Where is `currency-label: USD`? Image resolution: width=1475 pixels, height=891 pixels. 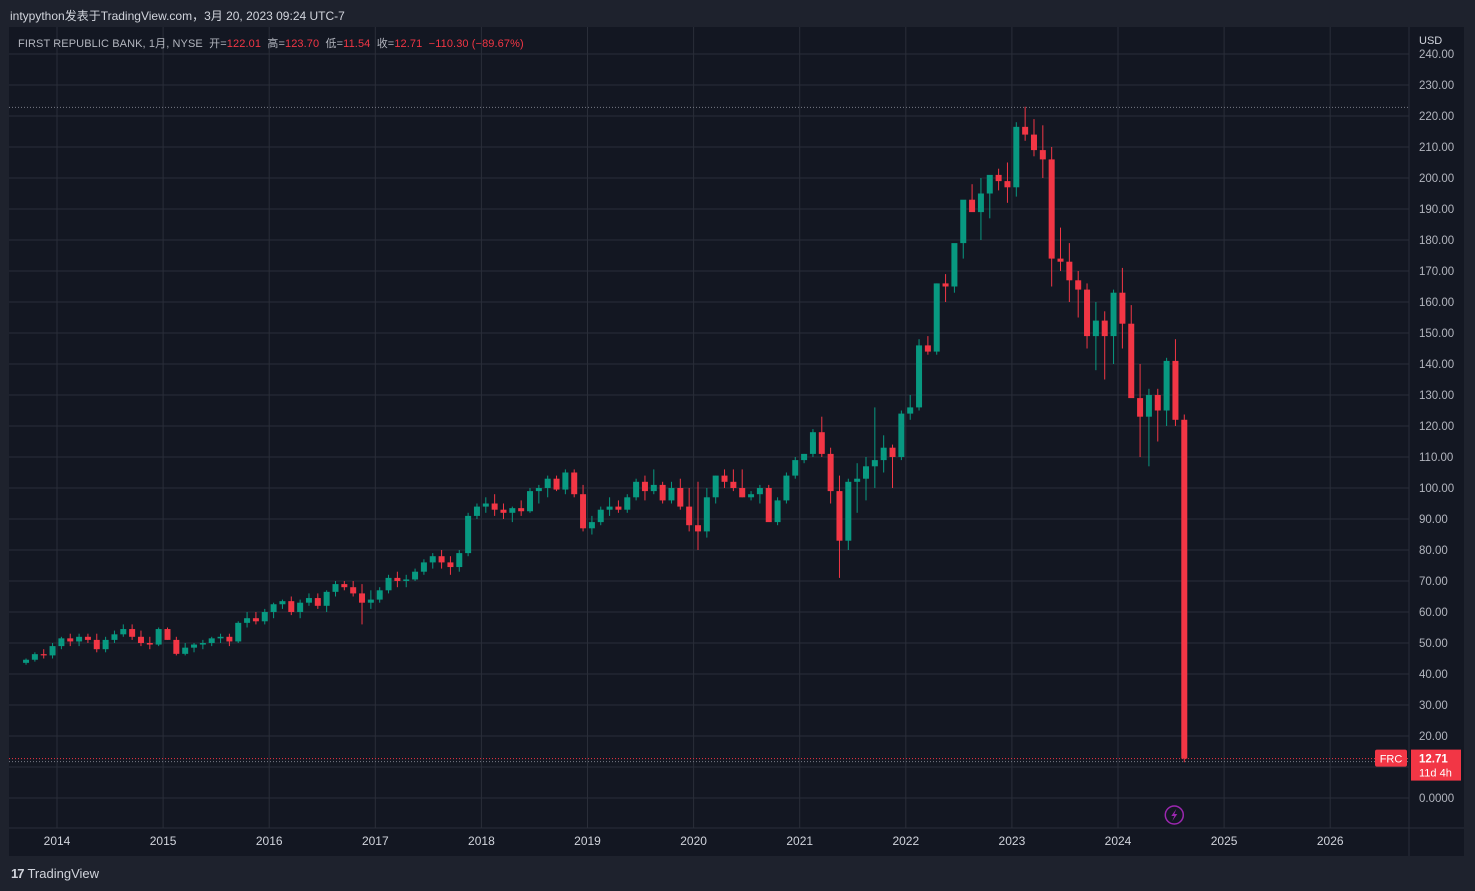 currency-label: USD is located at coordinates (1430, 41).